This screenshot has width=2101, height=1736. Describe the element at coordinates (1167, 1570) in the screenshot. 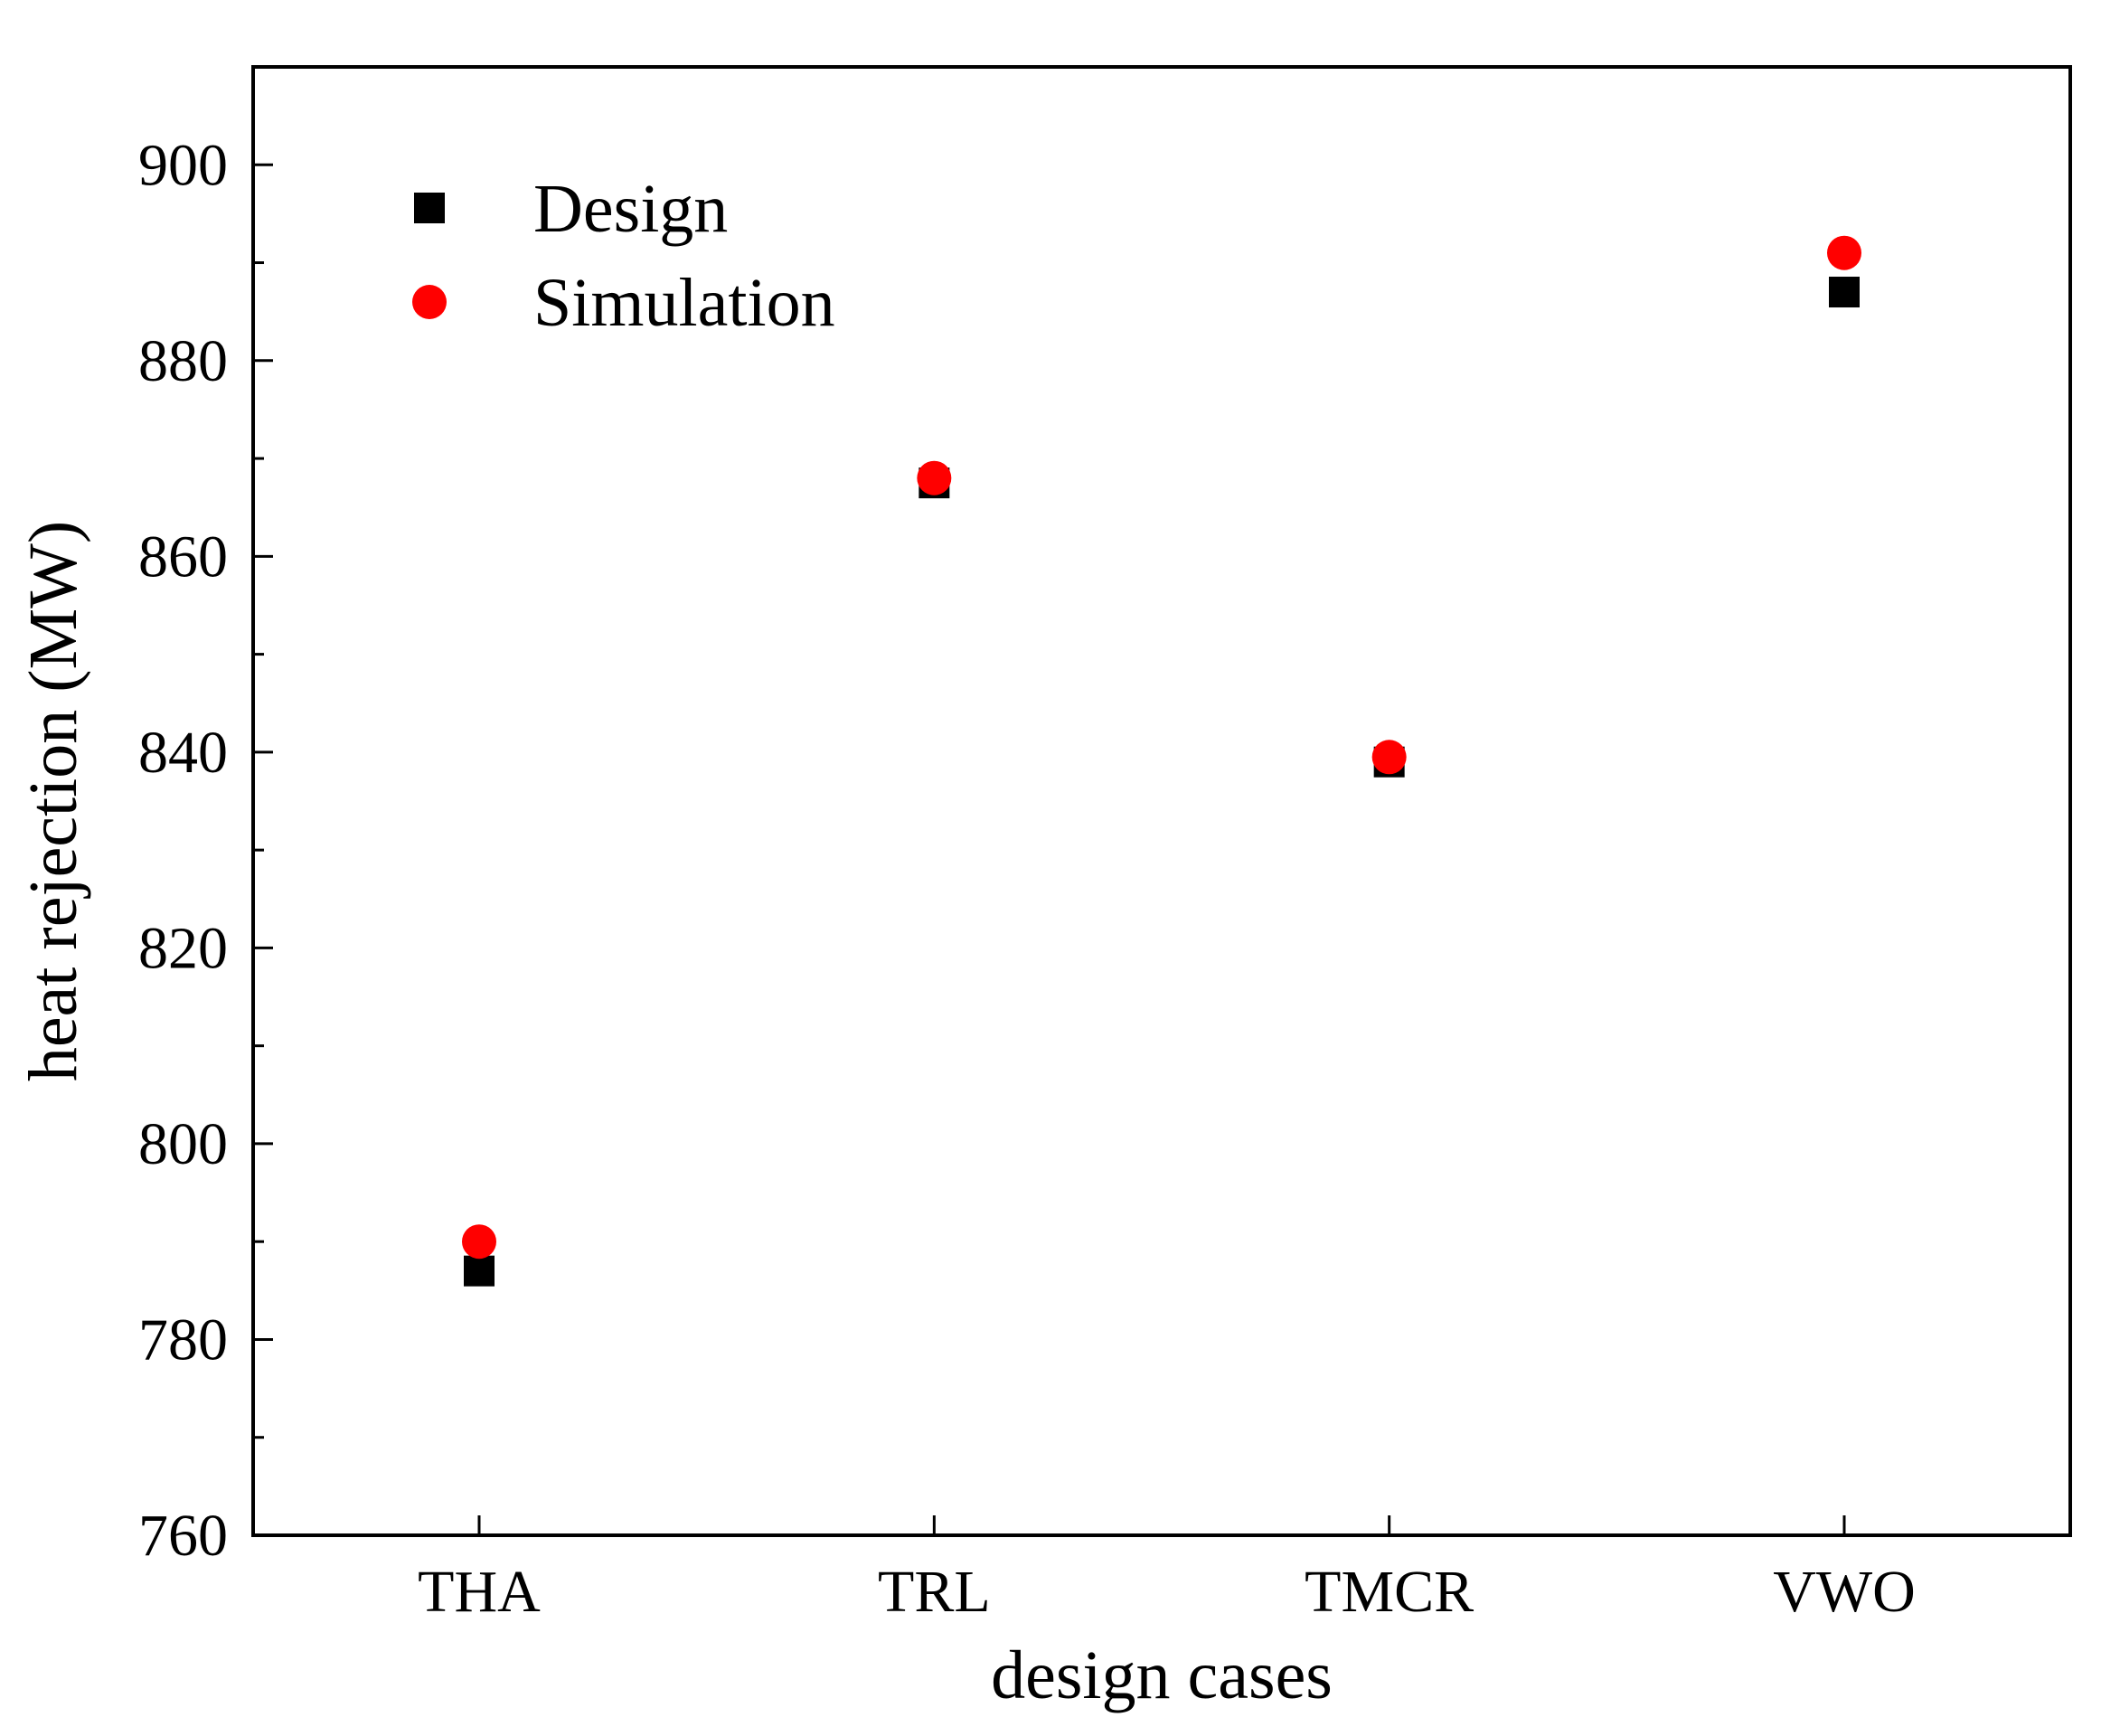

I see `x-axis-ticks: THA TRL TMCR VWO` at that location.